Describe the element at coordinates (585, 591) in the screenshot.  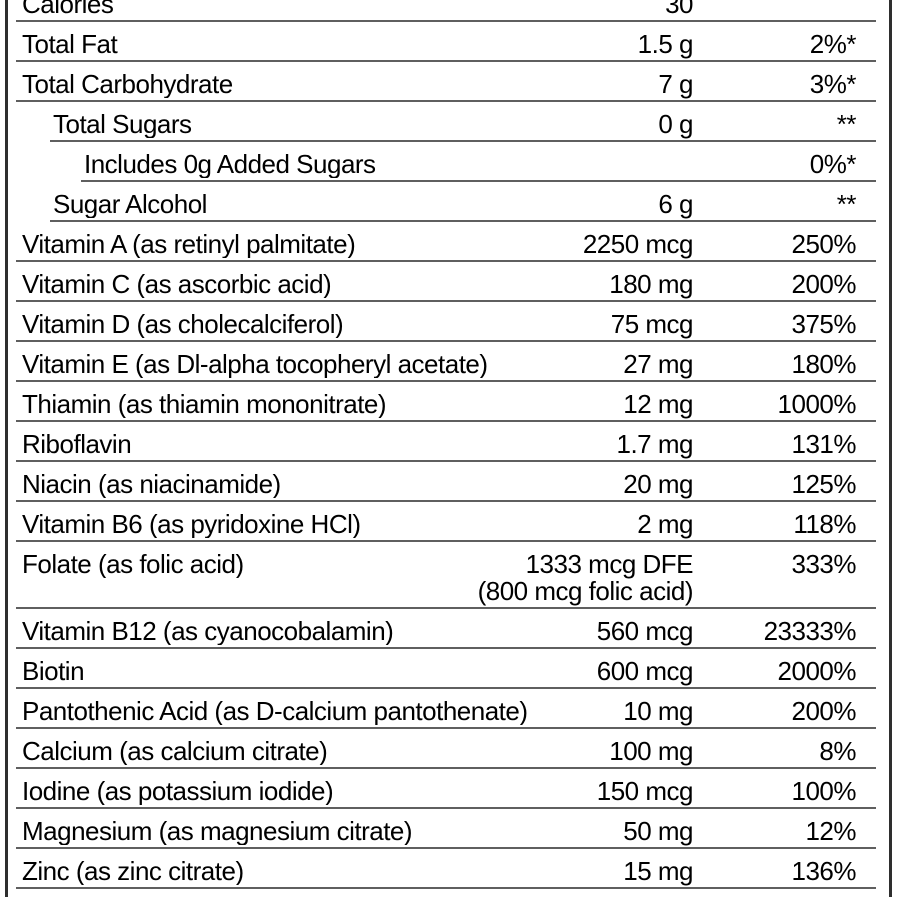
I see `nutrient-amount-line2: (800 mcg folic acid)` at that location.